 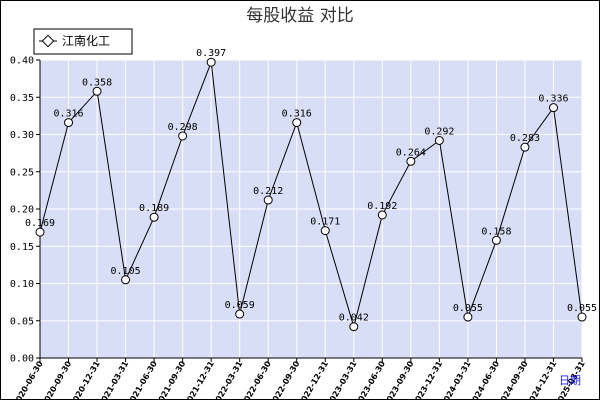 What do you see at coordinates (22, 135) in the screenshot?
I see `y-tick-label: 0.30` at bounding box center [22, 135].